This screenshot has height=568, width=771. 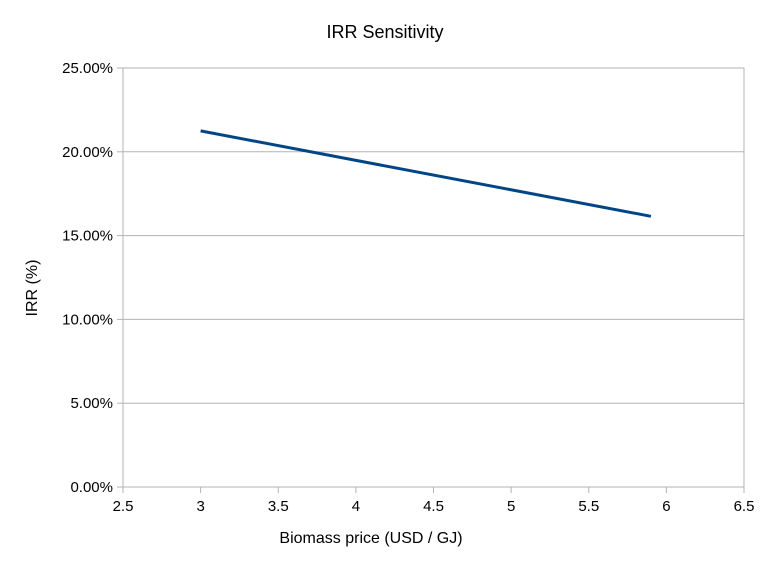 What do you see at coordinates (123, 506) in the screenshot?
I see `x-tick-label: 2.5` at bounding box center [123, 506].